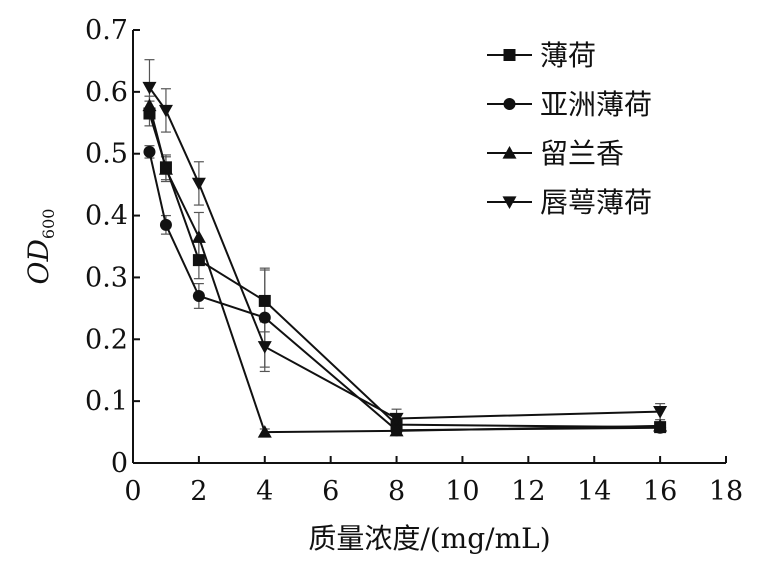 This screenshot has width=777, height=563. Describe the element at coordinates (726, 491) in the screenshot. I see `x-tick-label: 18` at that location.